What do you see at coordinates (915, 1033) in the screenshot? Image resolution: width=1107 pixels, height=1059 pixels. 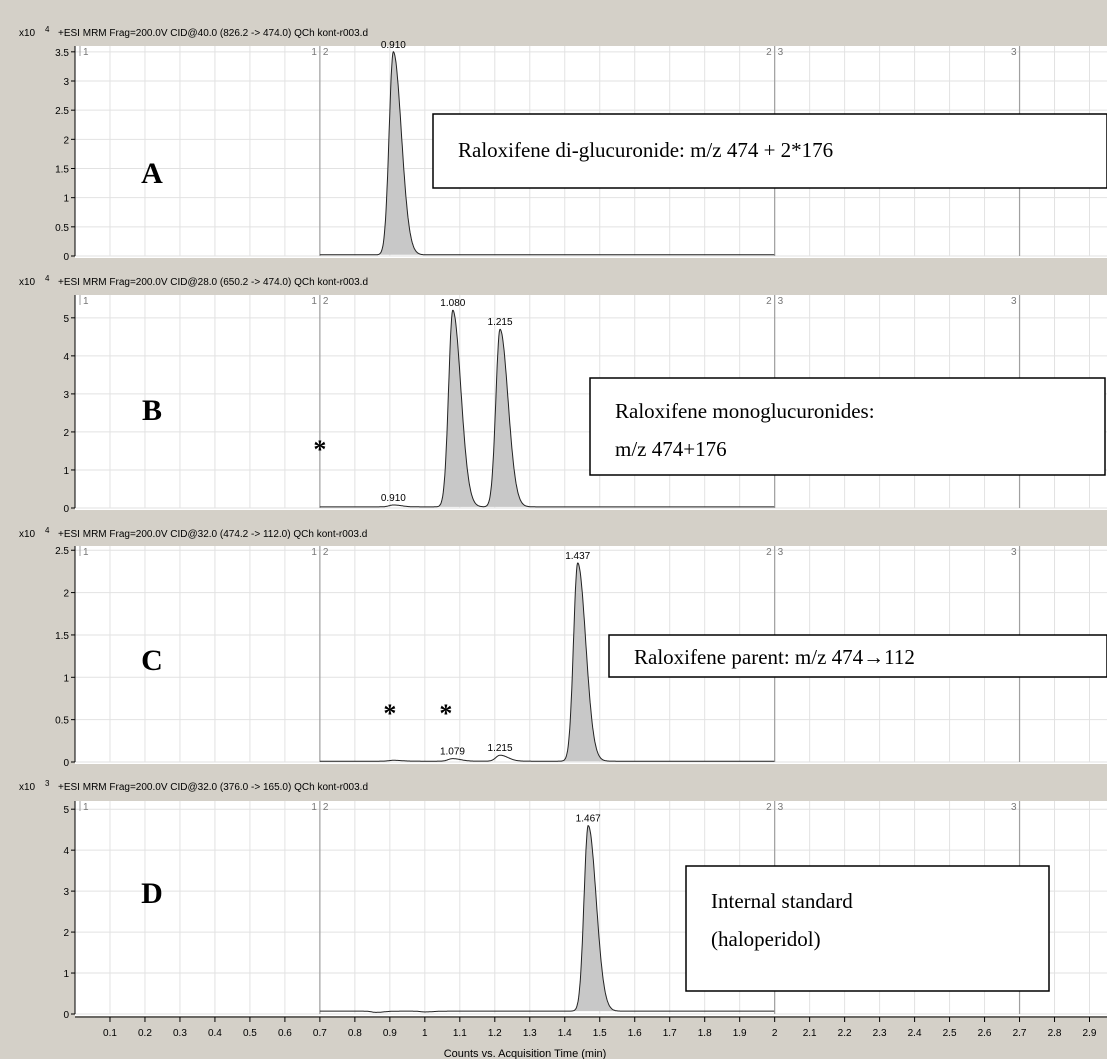 I see `x-tick-label: 2.4` at bounding box center [915, 1033].